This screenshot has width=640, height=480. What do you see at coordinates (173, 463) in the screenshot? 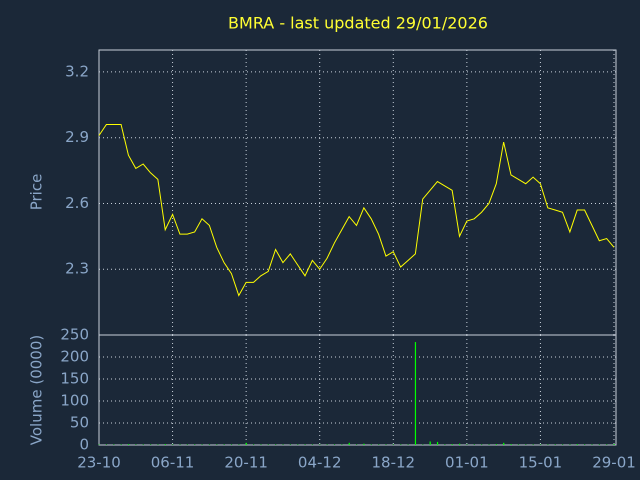
I see `x-tick-label: 06-11` at bounding box center [173, 463].